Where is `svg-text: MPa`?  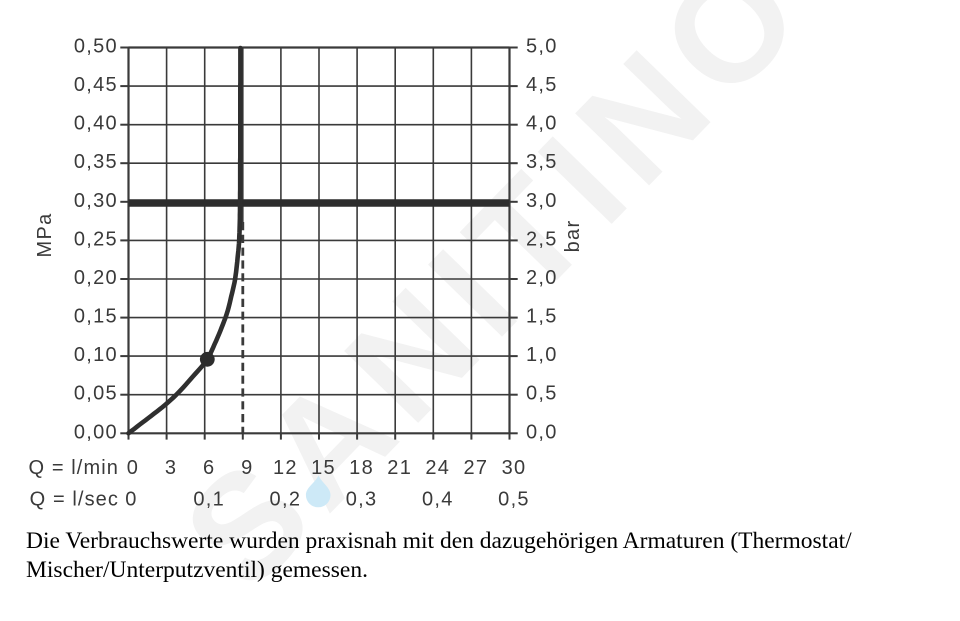
svg-text: MPa is located at coordinates (45, 234).